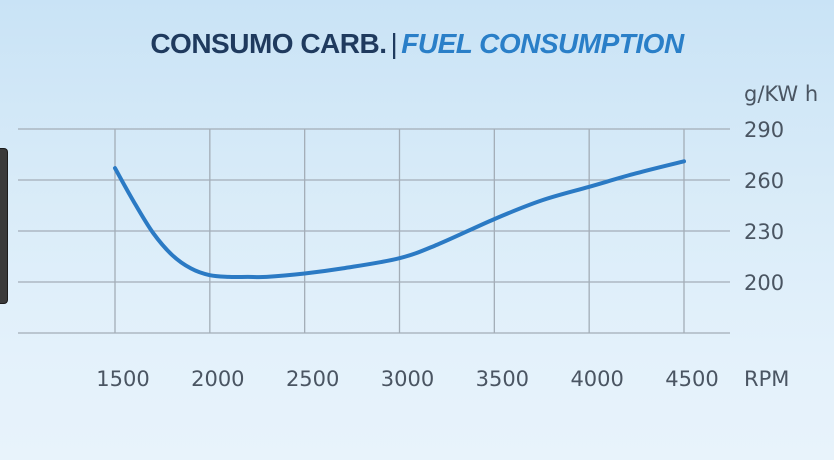 The height and width of the screenshot is (460, 834). What do you see at coordinates (4, 226) in the screenshot?
I see `side-scroll-handle` at bounding box center [4, 226].